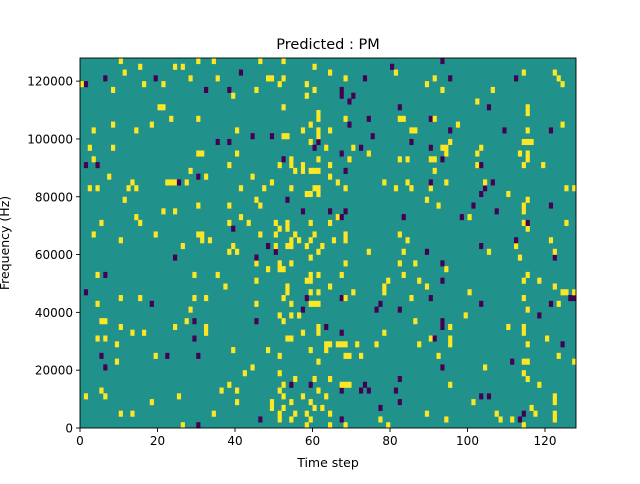 The width and height of the screenshot is (640, 484). Describe the element at coordinates (6, 243) in the screenshot. I see `y-axis-label: Frequency (Hz)` at that location.